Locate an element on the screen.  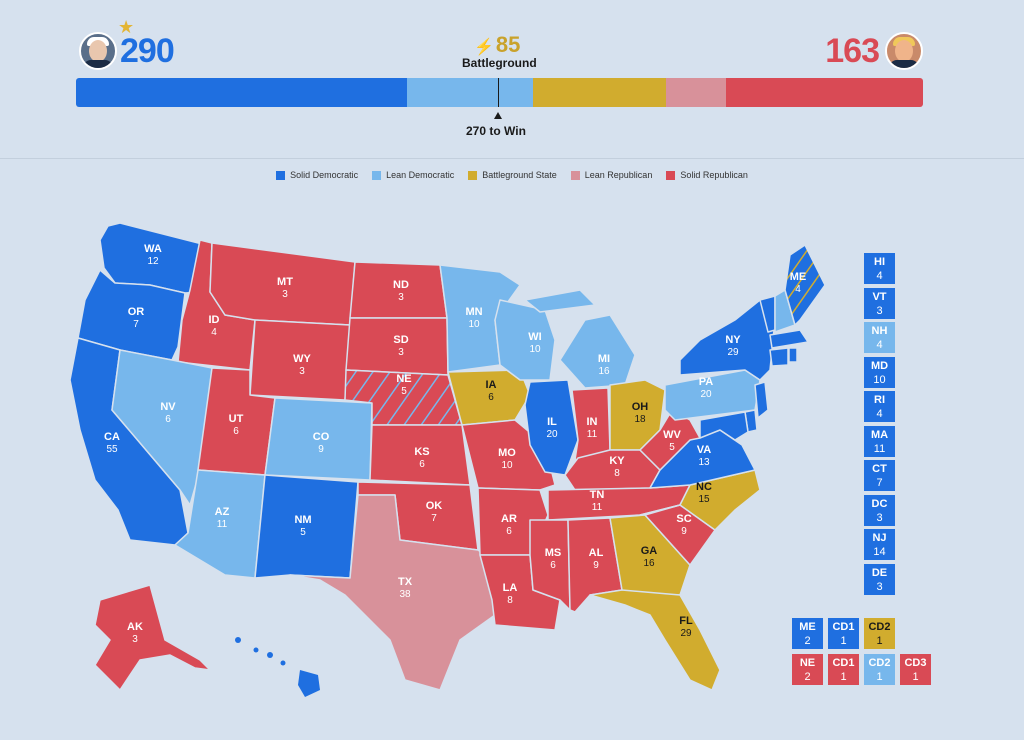
bar-segment-solid-democratic is located at coordinates (241, 92).